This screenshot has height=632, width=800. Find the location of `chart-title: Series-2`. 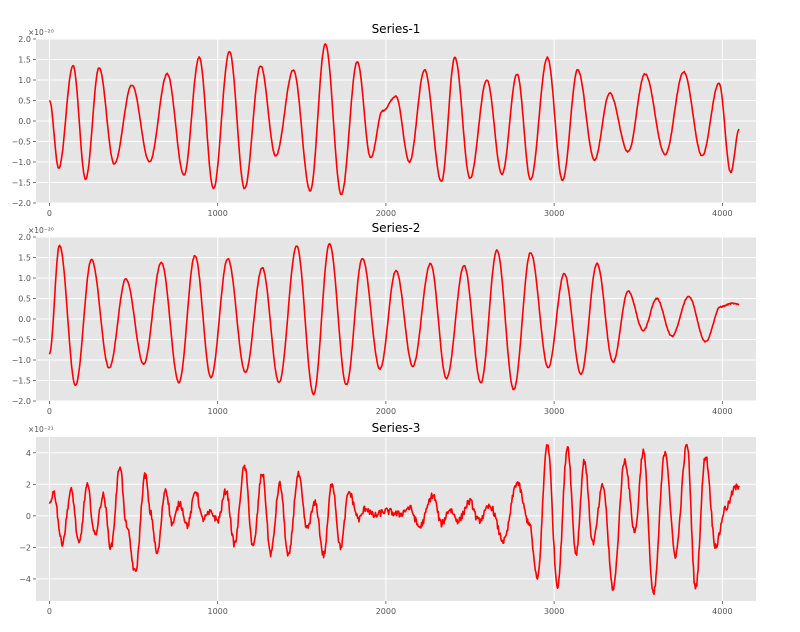

chart-title: Series-2 is located at coordinates (396, 228).